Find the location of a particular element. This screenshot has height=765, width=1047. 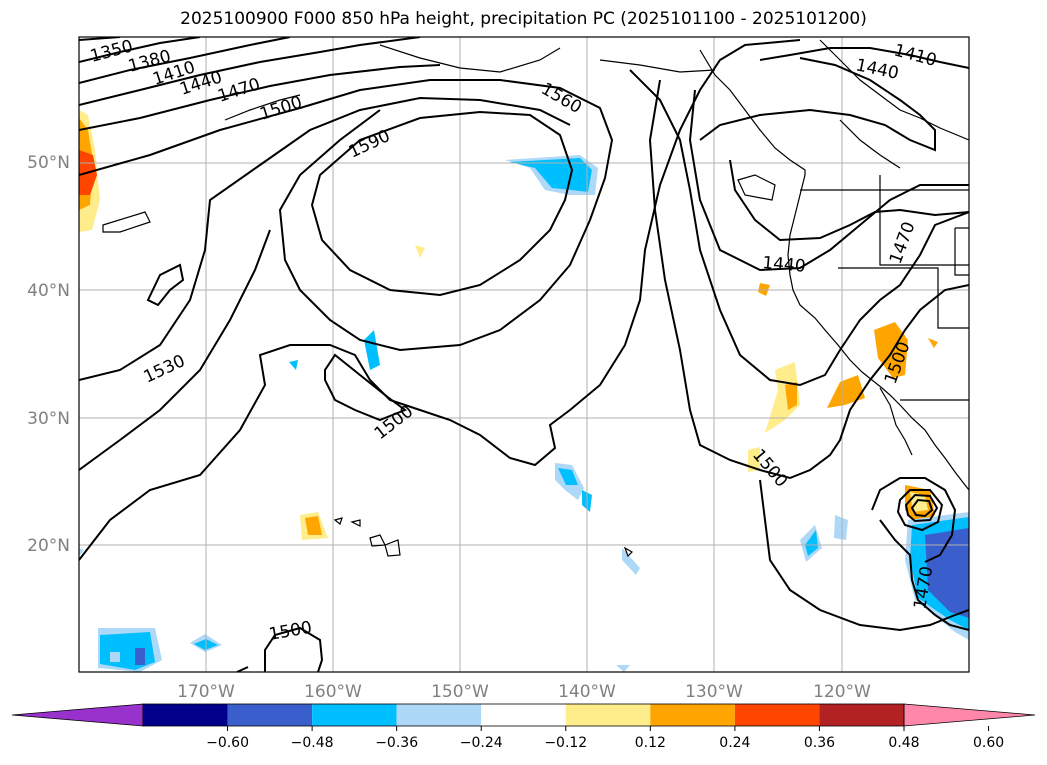

lat-label-40n: 40°N is located at coordinates (48, 291).